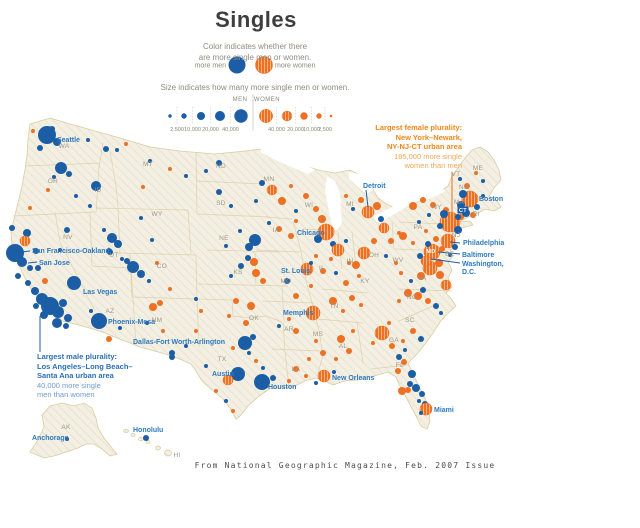 This screenshot has height=528, width=640. Describe the element at coordinates (433, 165) in the screenshot. I see `callout-line: women than men` at that location.